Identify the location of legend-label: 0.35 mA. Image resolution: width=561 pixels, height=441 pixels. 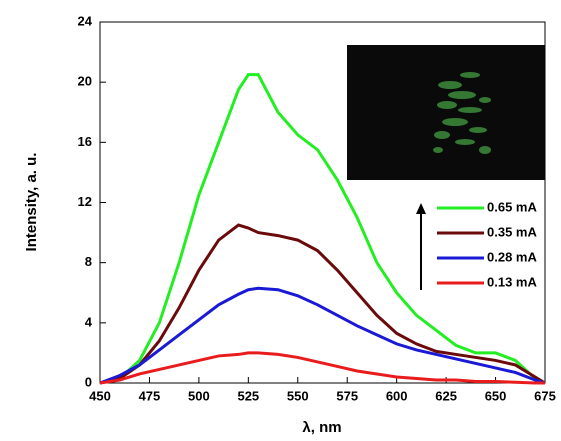
(512, 231).